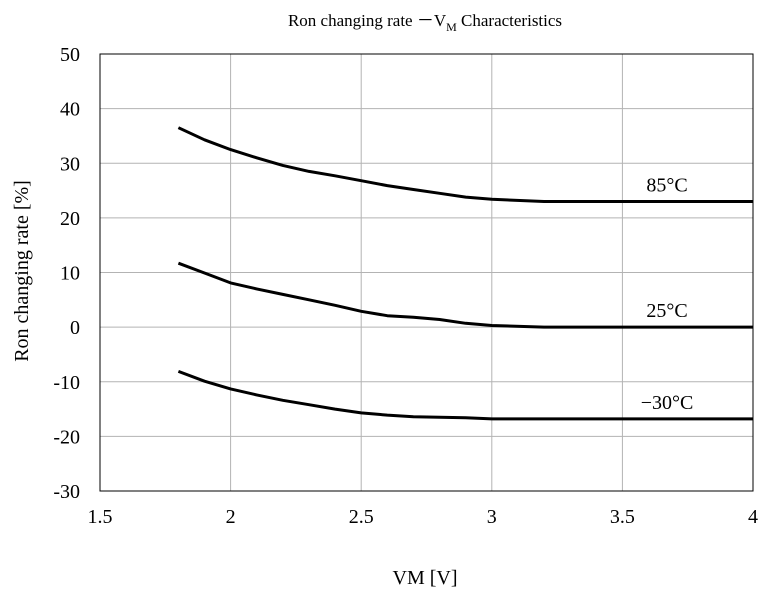 The height and width of the screenshot is (595, 764). I want to click on series-label: −30°C, so click(667, 403).